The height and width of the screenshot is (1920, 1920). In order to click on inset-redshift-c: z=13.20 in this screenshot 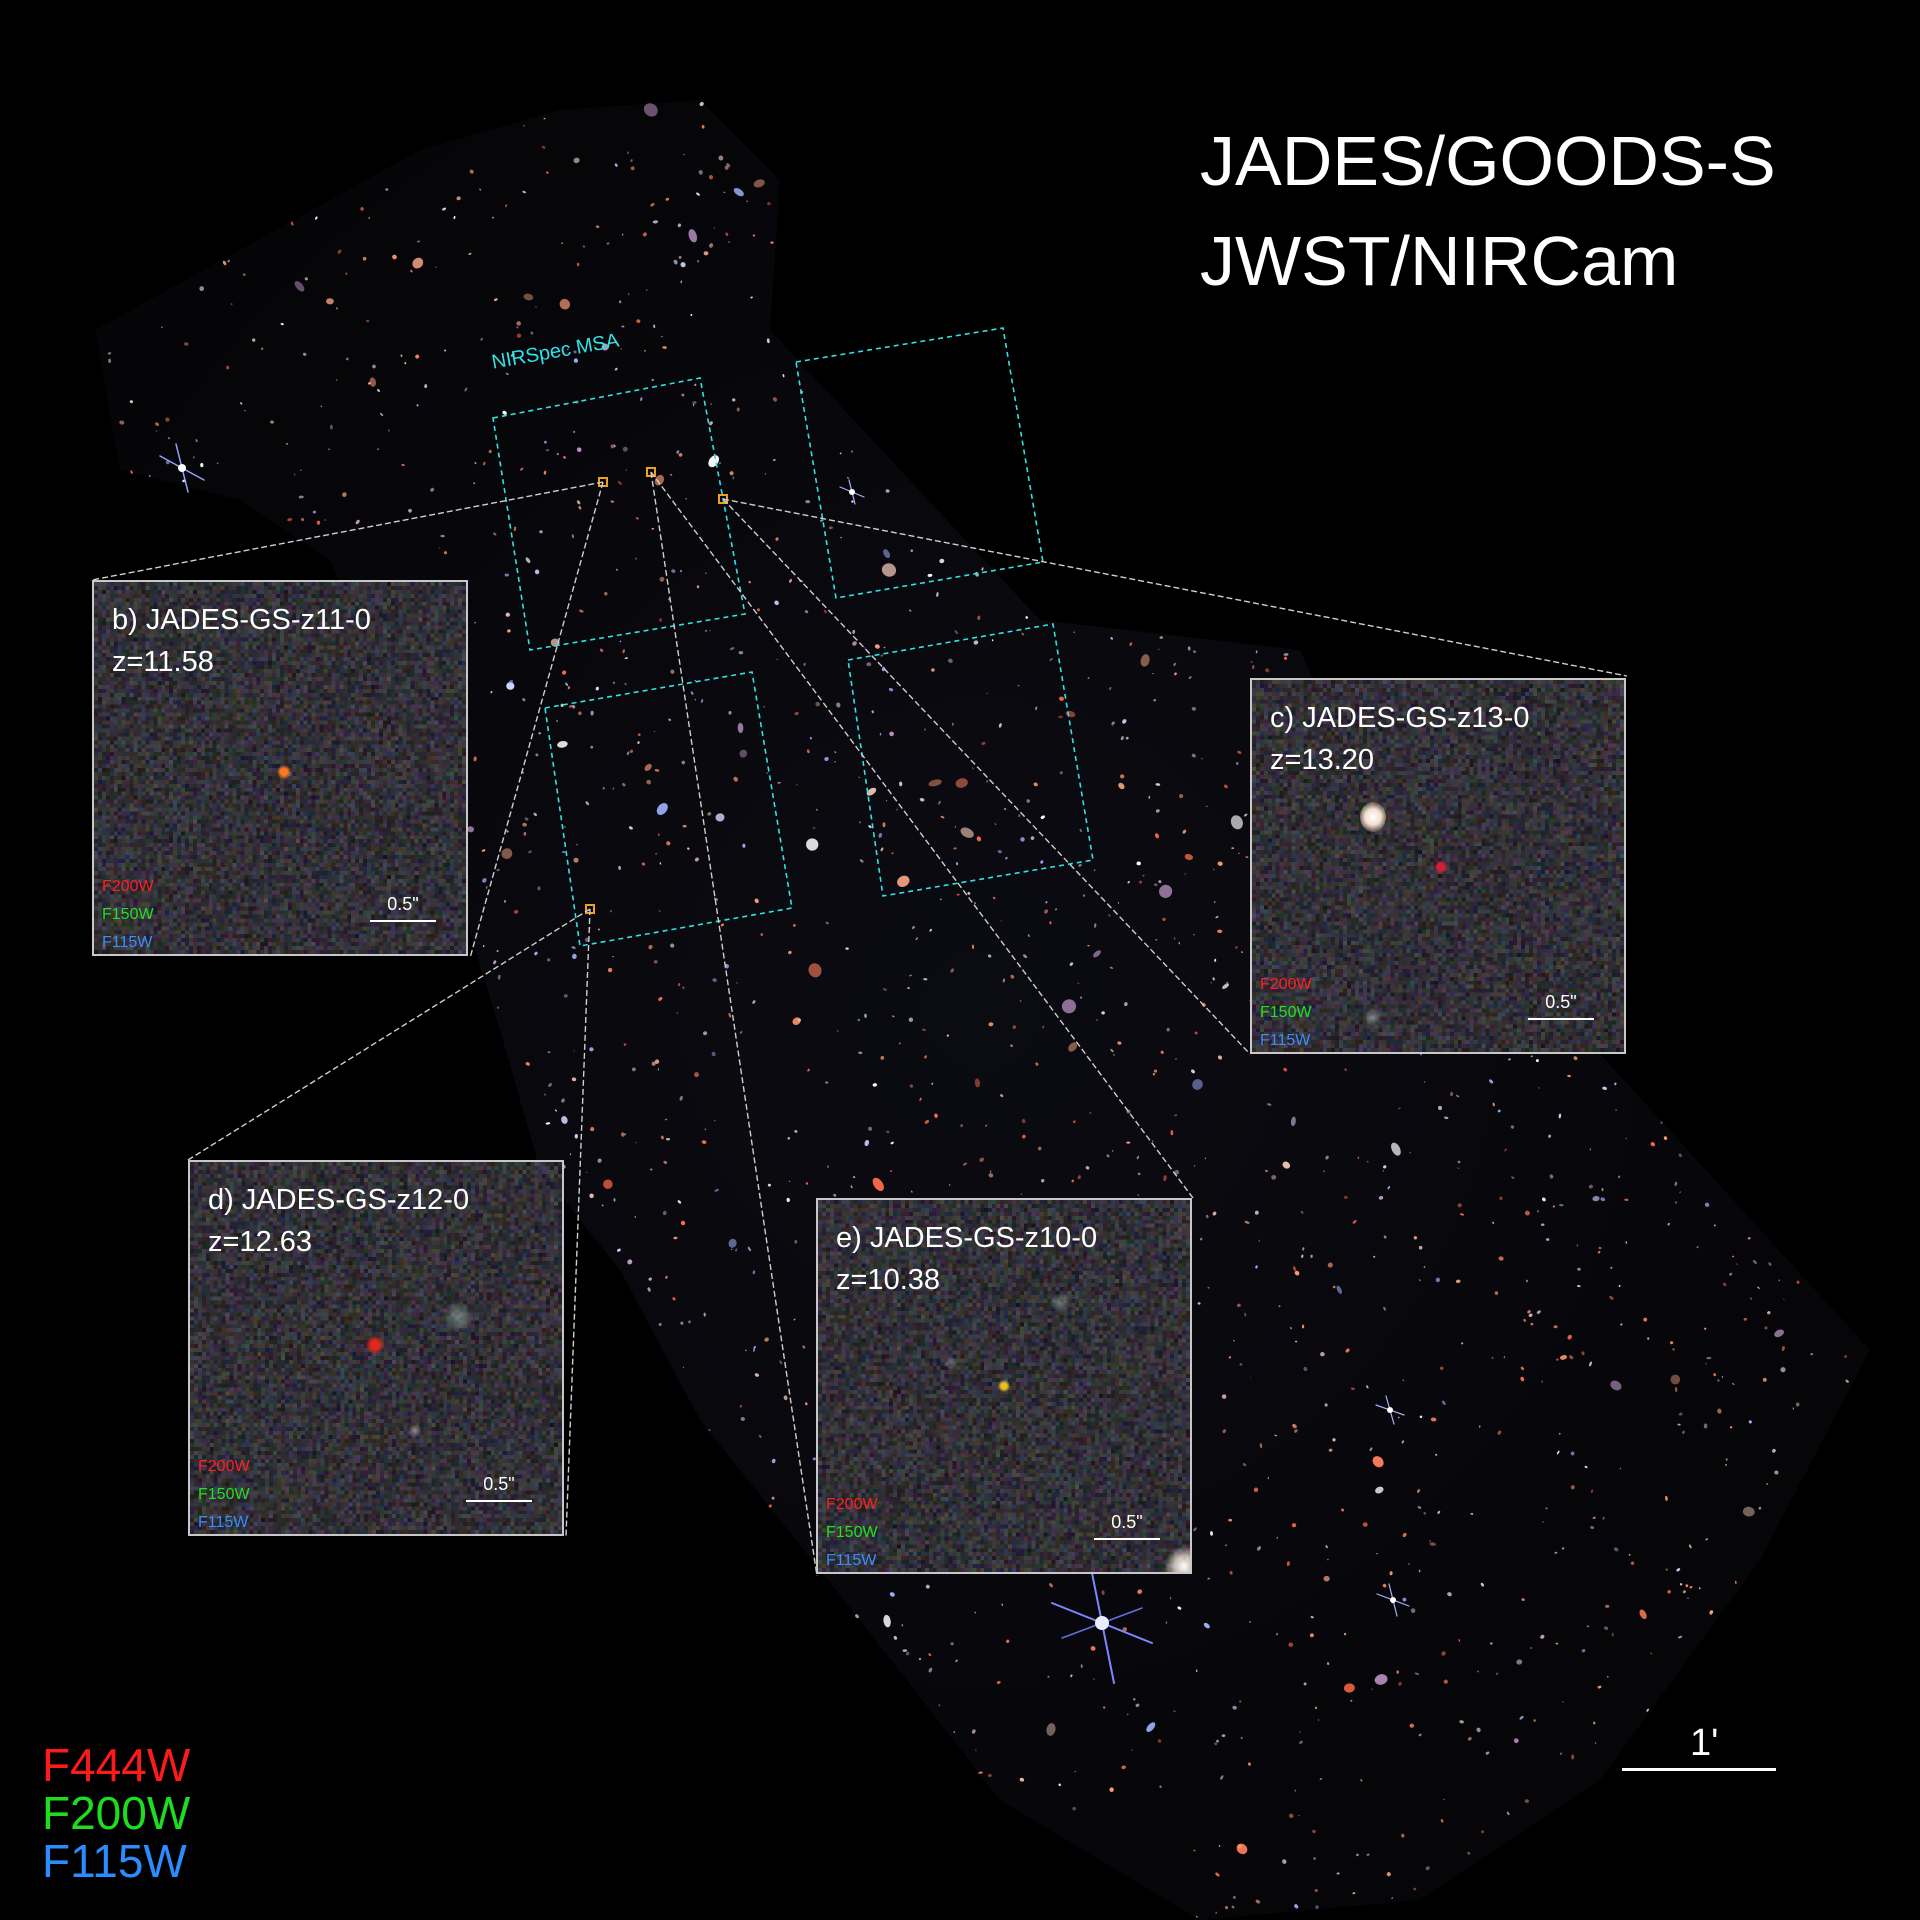, I will do `click(1322, 760)`.